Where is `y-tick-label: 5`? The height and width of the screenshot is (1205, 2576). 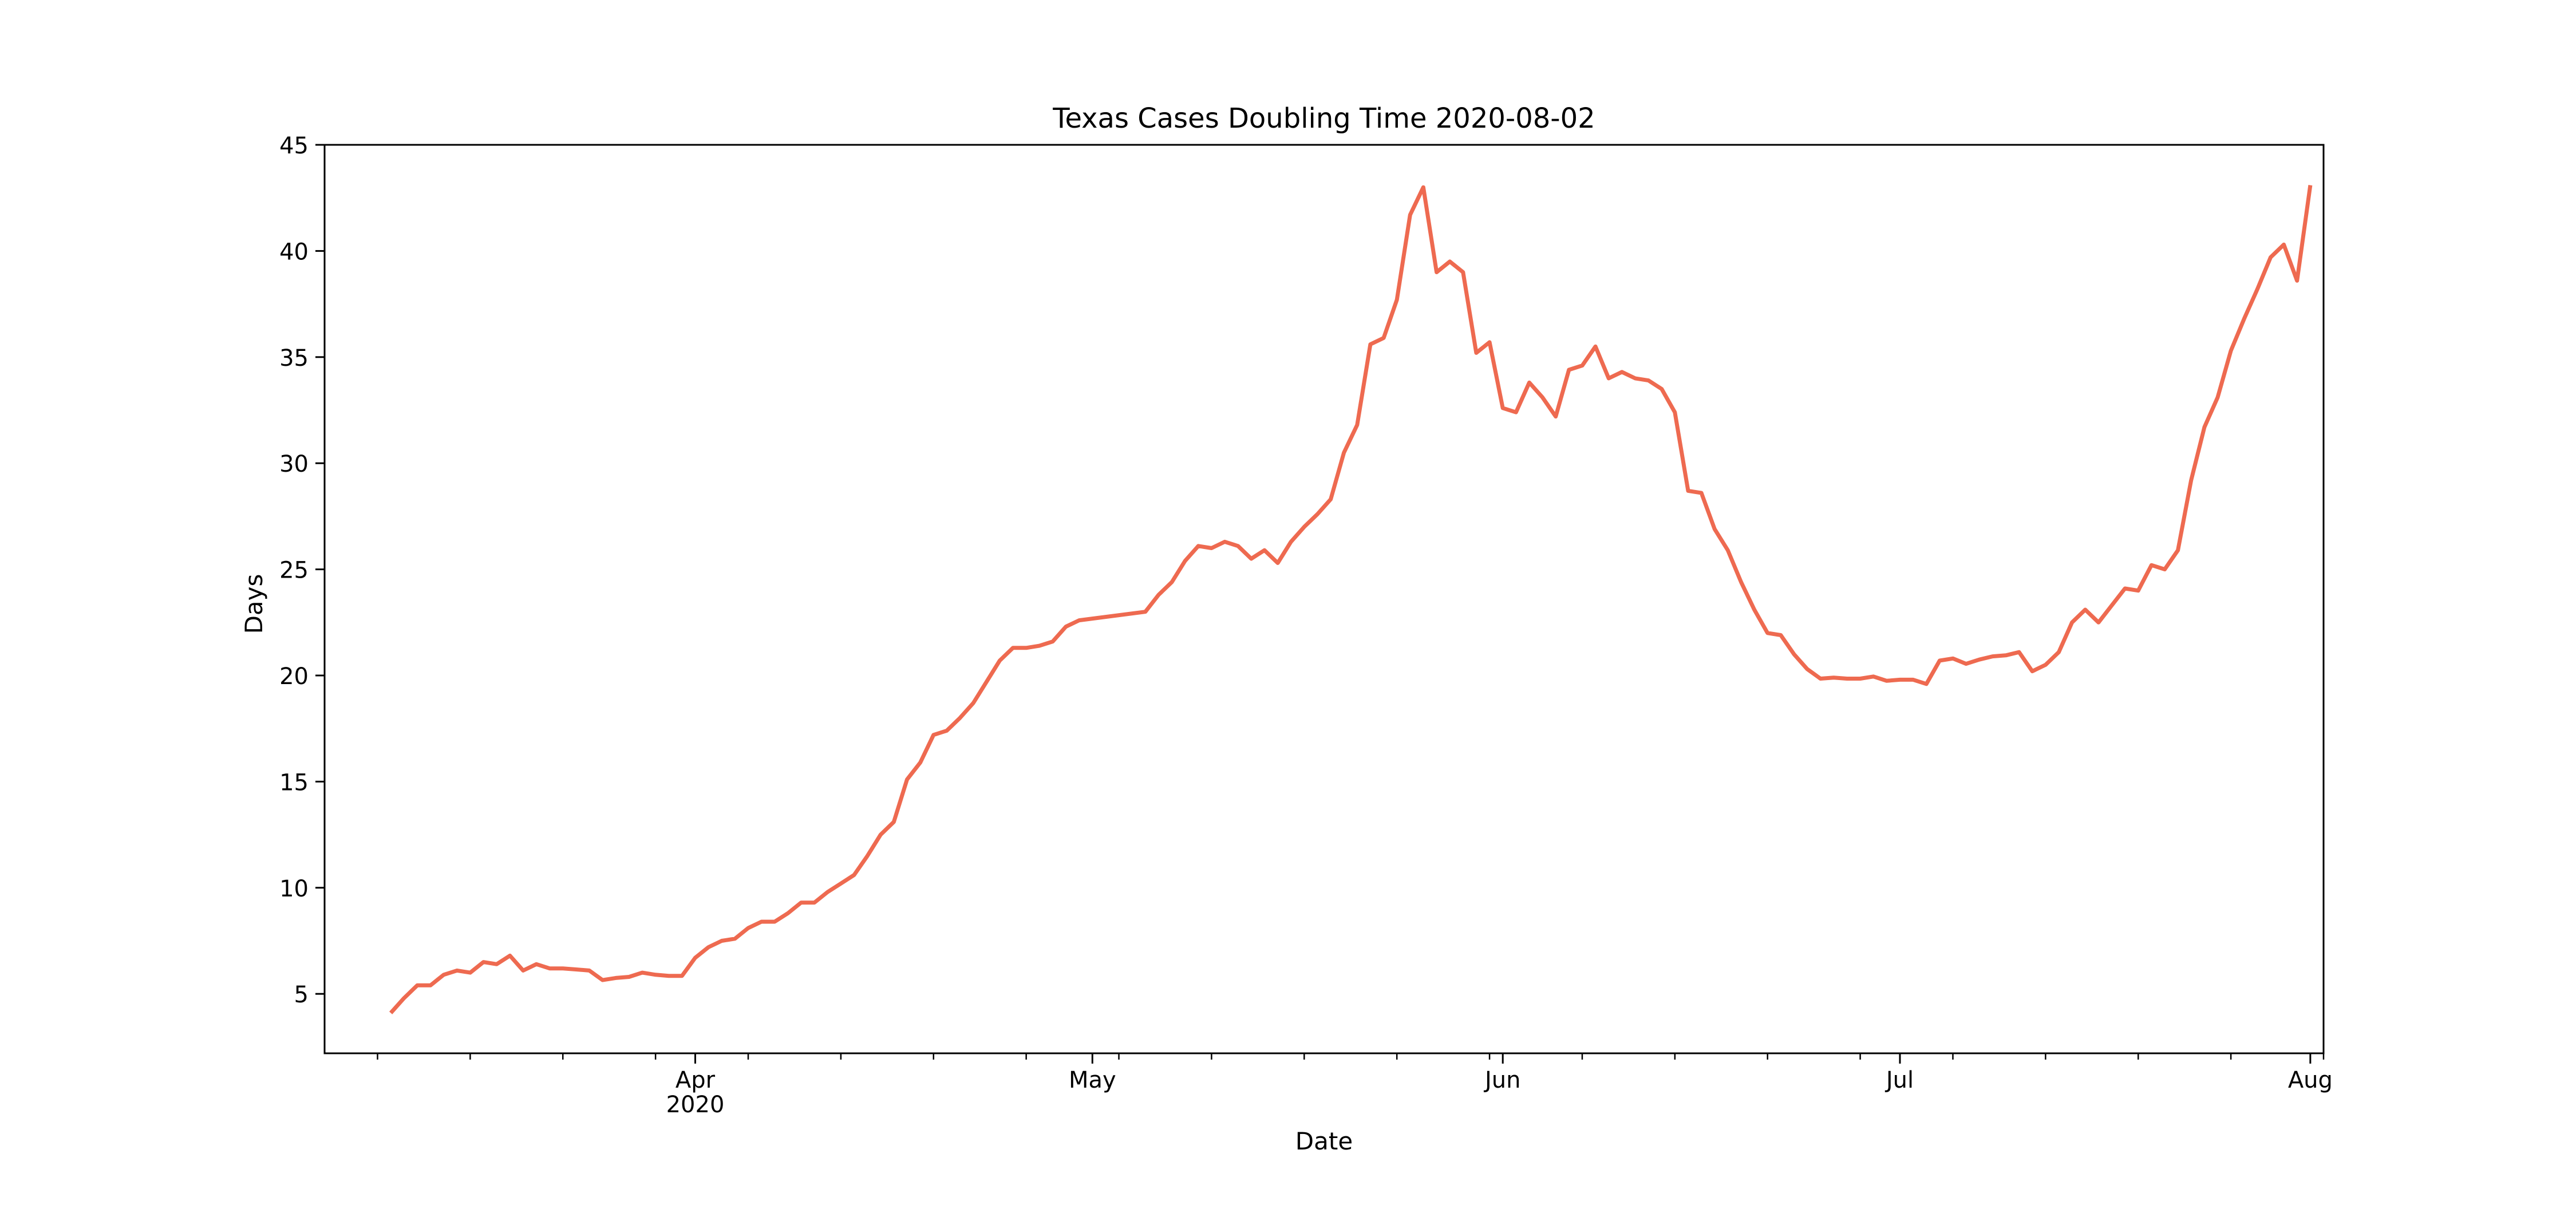
y-tick-label: 5 is located at coordinates (301, 995).